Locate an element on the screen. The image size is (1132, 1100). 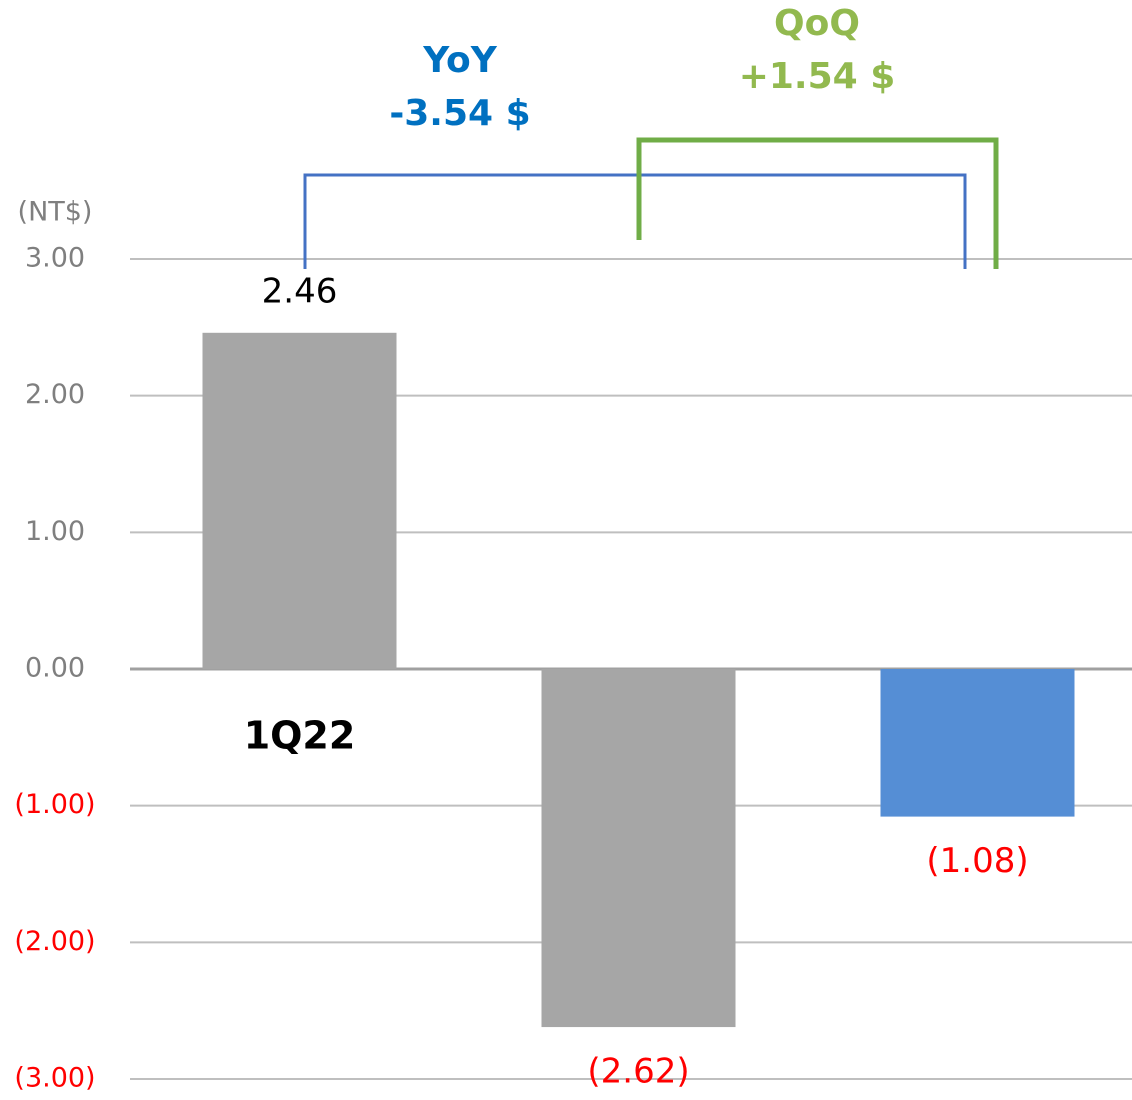
annotation-text: -3.54 $ is located at coordinates (459, 113).